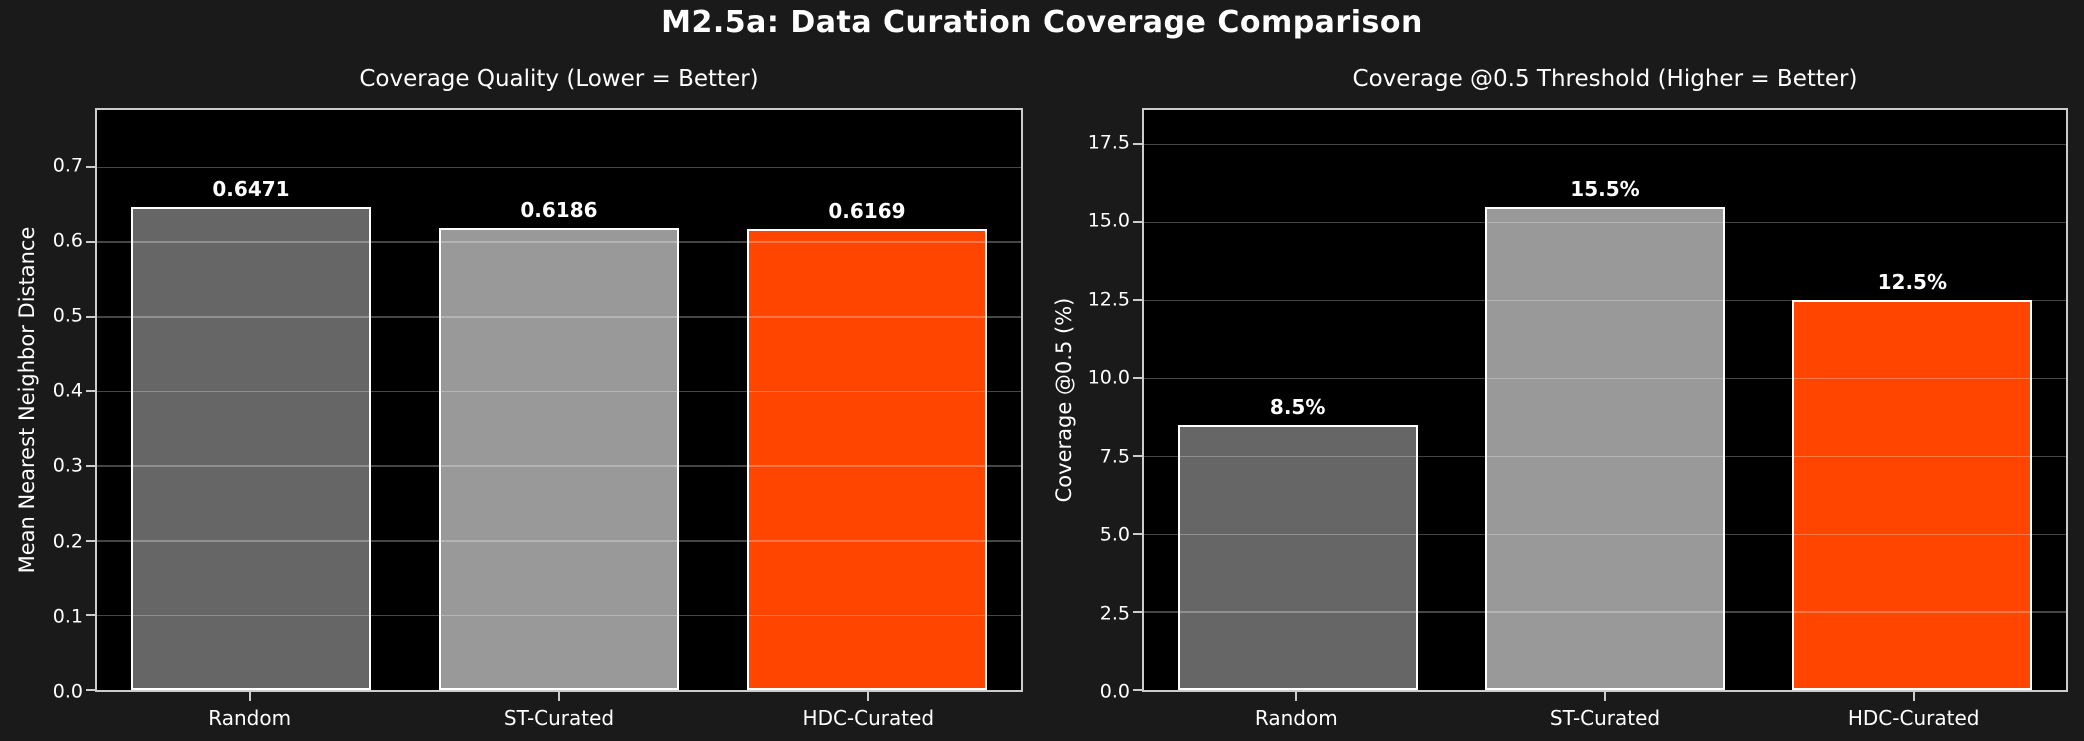 The width and height of the screenshot is (2084, 741). Describe the element at coordinates (1095, 404) in the screenshot. I see `right-y-axis: 0.0 2.5 5.0 7.5 10.0 12.5 15.0 17.5` at that location.